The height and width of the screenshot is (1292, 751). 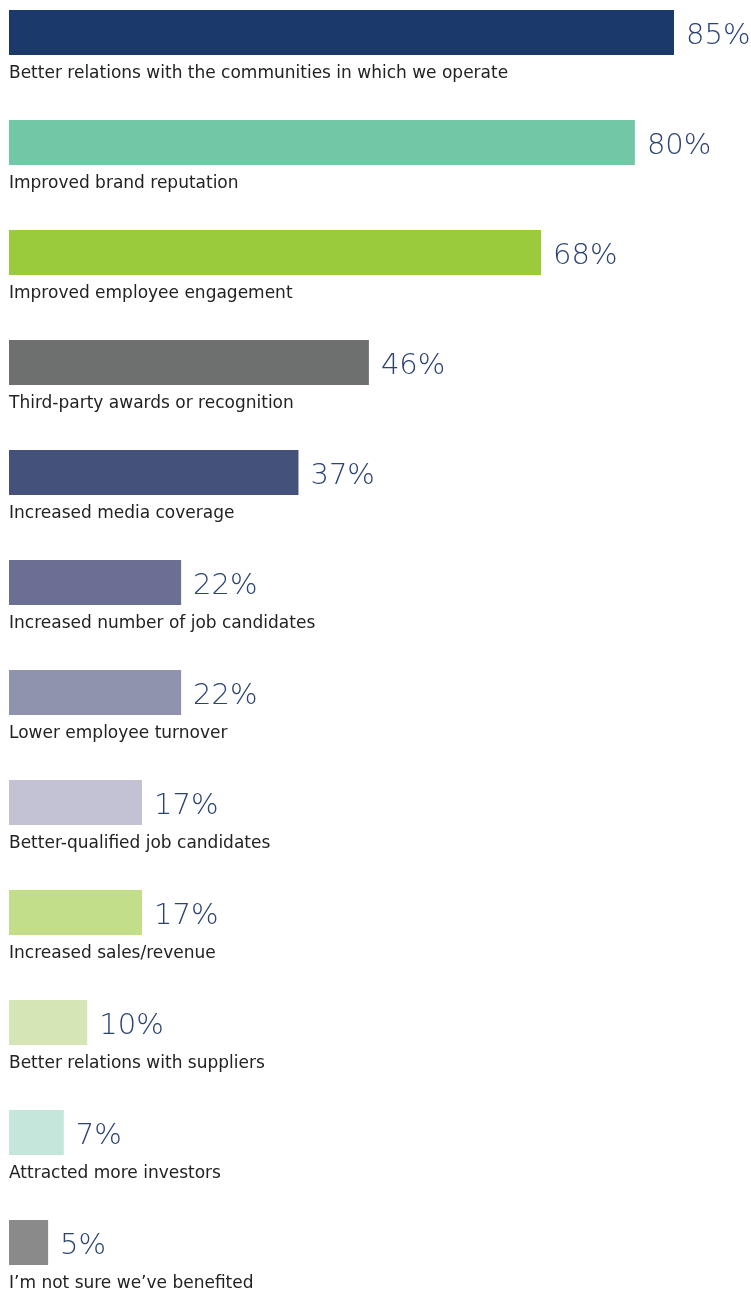 What do you see at coordinates (137, 1062) in the screenshot?
I see `y-tick-label: Better relations with suppliers` at bounding box center [137, 1062].